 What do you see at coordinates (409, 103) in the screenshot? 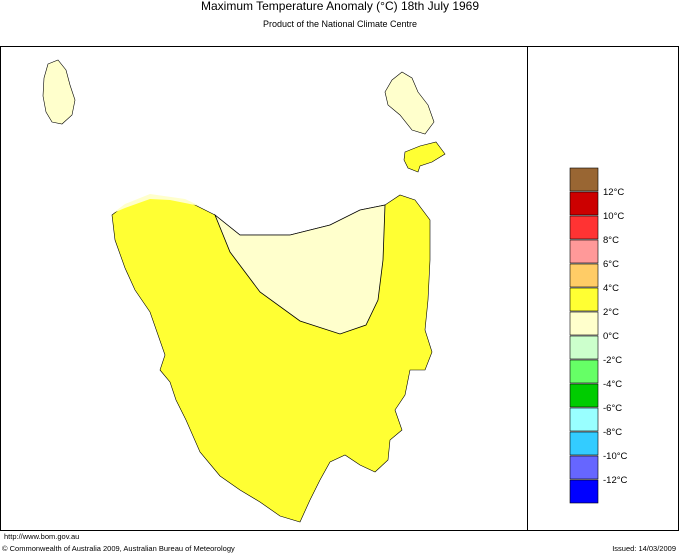
I see `flinders-island` at bounding box center [409, 103].